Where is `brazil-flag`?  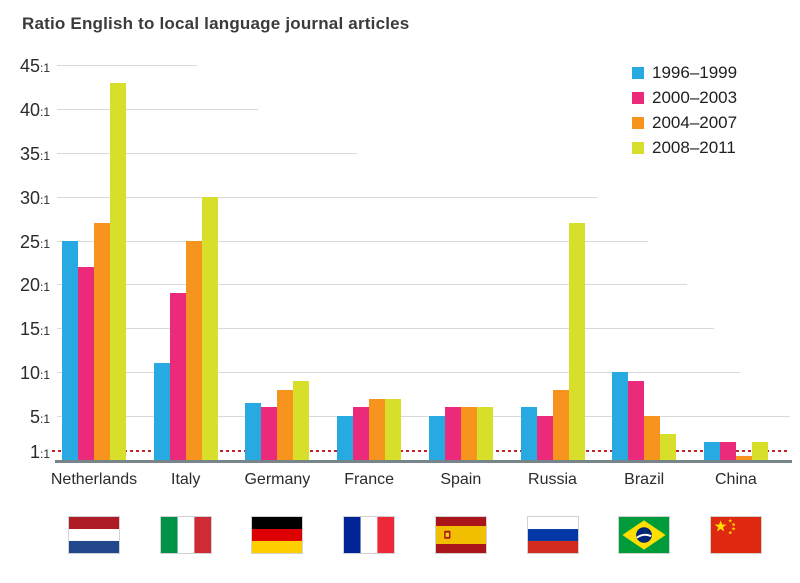
brazil-flag is located at coordinates (644, 535).